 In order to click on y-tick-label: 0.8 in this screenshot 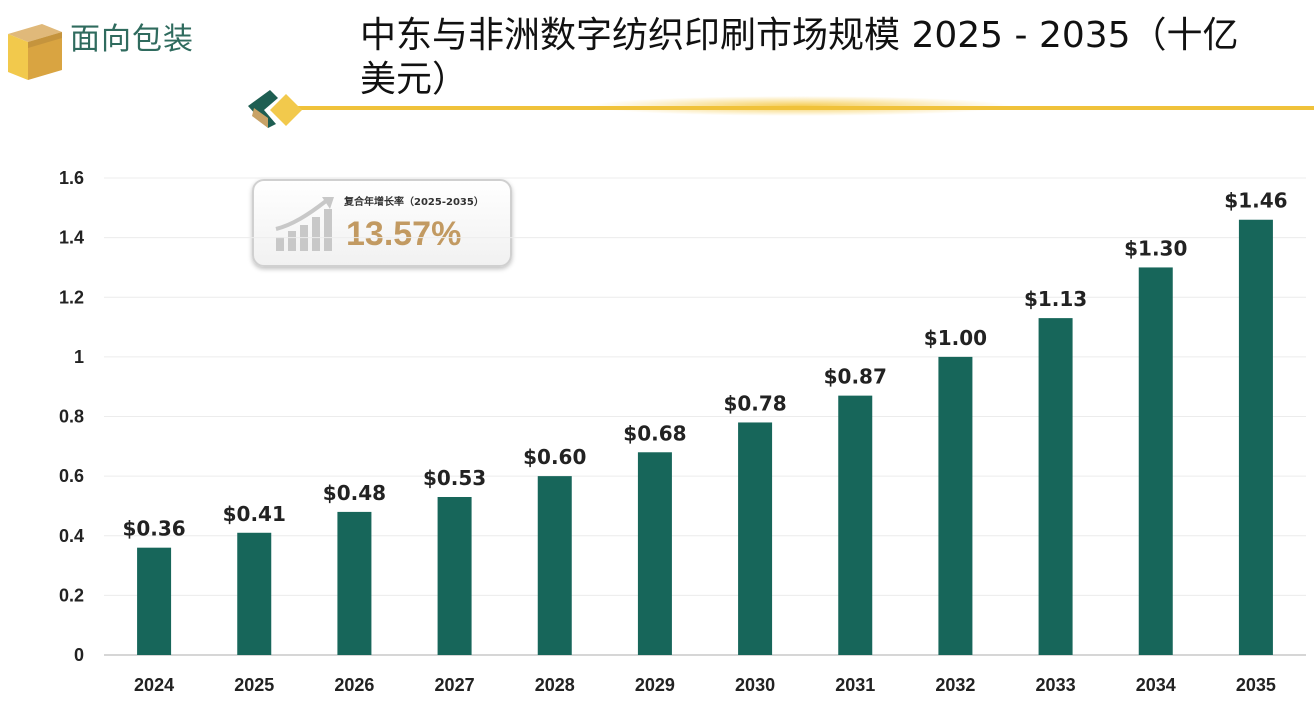, I will do `click(71, 417)`.